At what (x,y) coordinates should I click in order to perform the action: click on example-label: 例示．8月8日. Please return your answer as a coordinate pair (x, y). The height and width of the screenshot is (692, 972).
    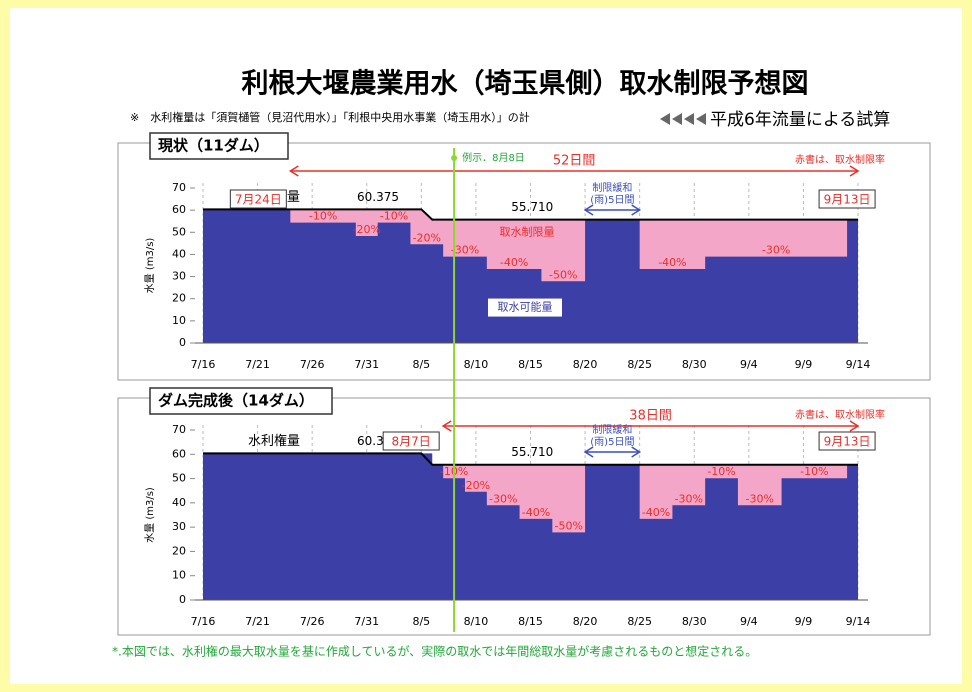
    Looking at the image, I should click on (493, 157).